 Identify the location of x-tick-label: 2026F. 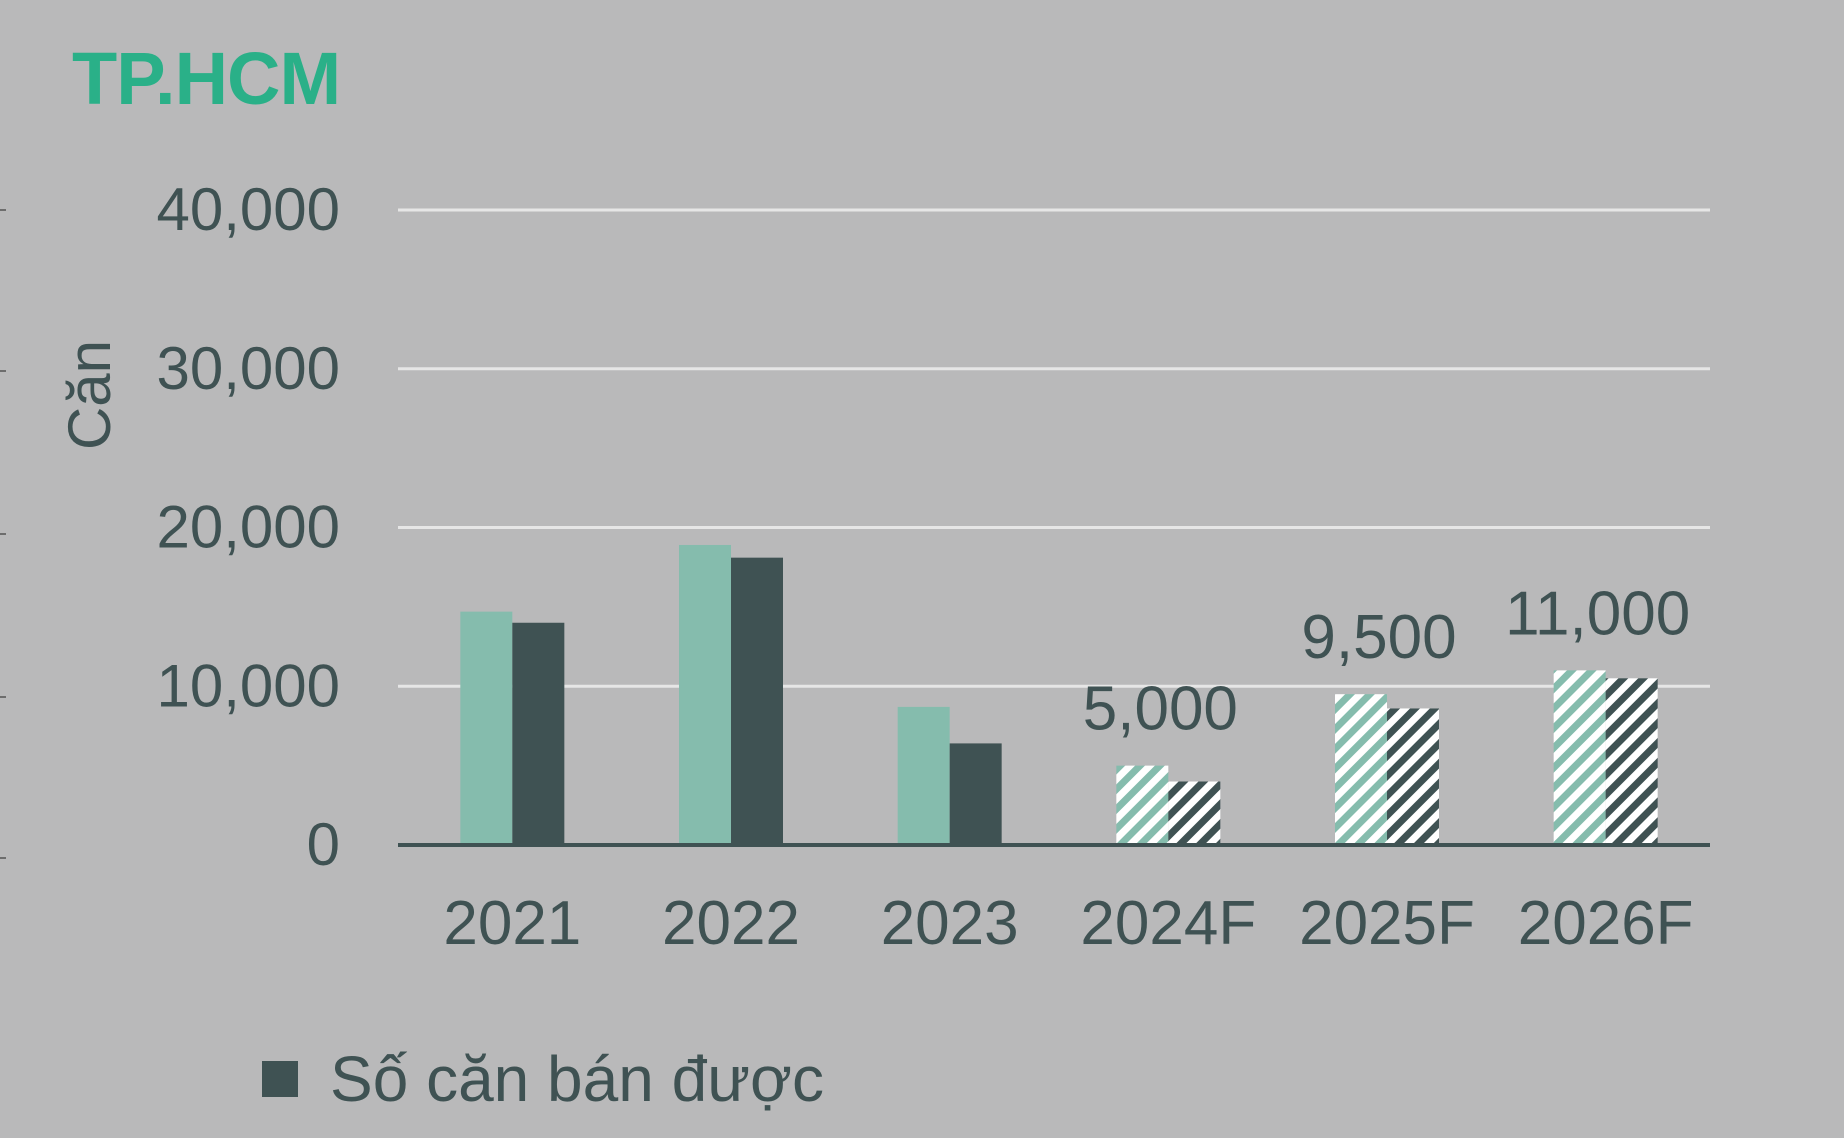
(1606, 923).